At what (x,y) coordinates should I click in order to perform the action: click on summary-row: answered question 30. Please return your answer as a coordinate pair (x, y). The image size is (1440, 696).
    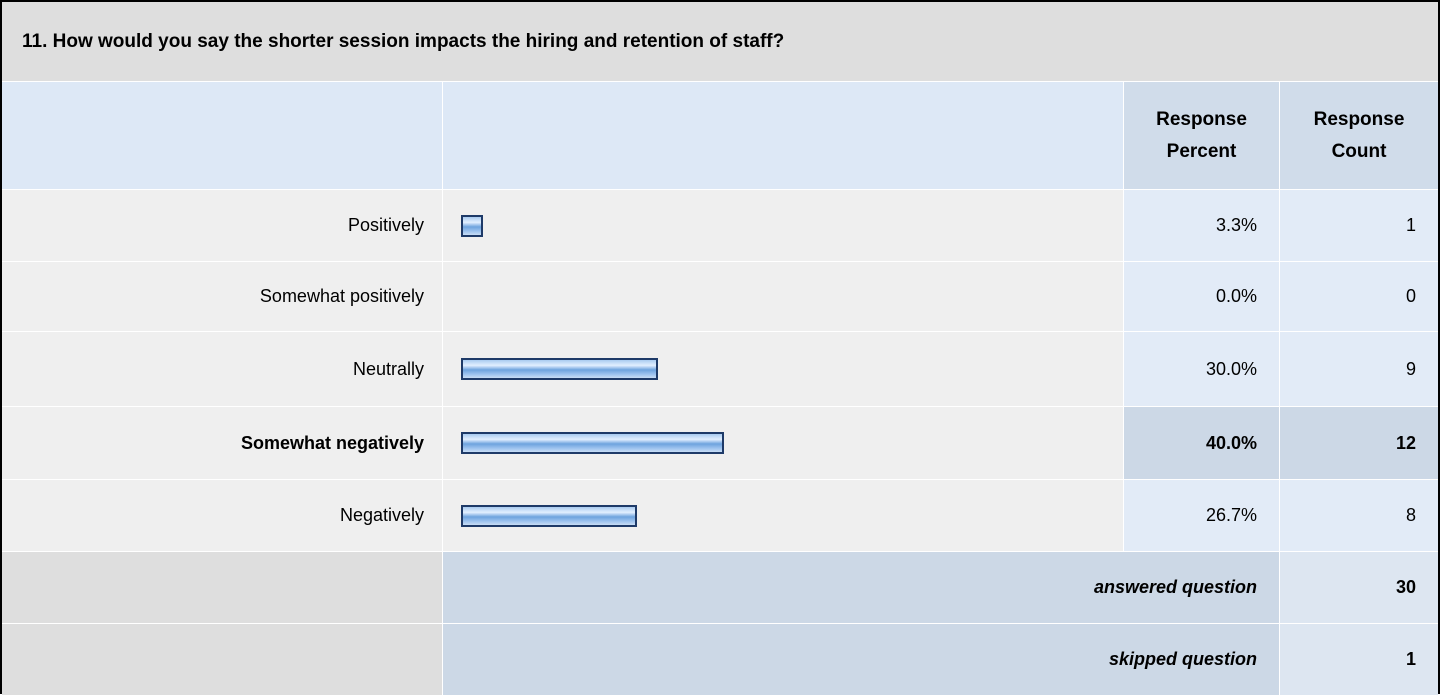
    Looking at the image, I should click on (720, 588).